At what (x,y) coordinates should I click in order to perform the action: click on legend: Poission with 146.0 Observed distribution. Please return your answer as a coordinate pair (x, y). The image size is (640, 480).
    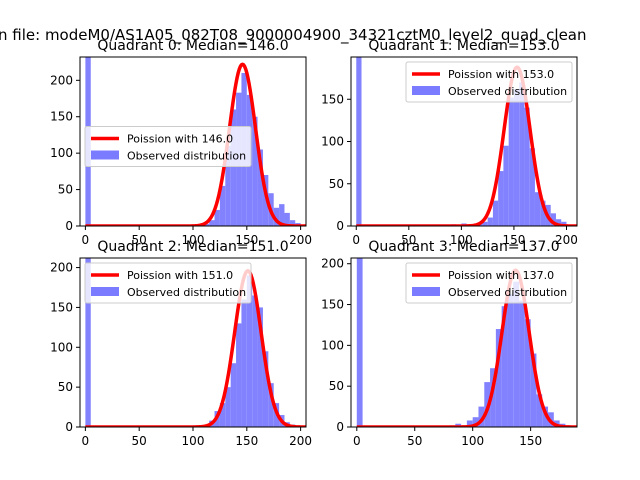
    Looking at the image, I should click on (168, 146).